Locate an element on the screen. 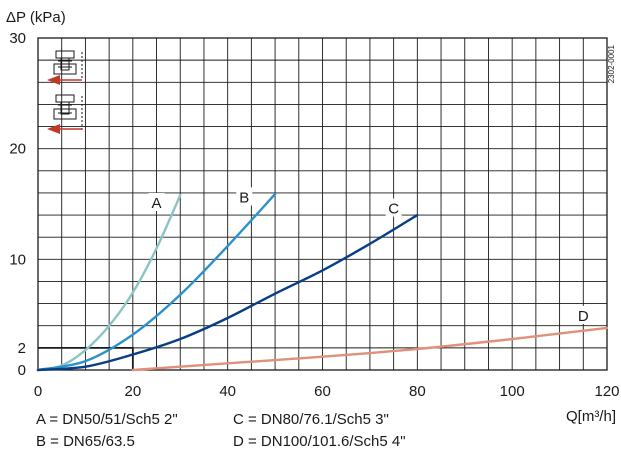 Image resolution: width=621 pixels, height=457 pixels. reference-marker is located at coordinates (86, 358).